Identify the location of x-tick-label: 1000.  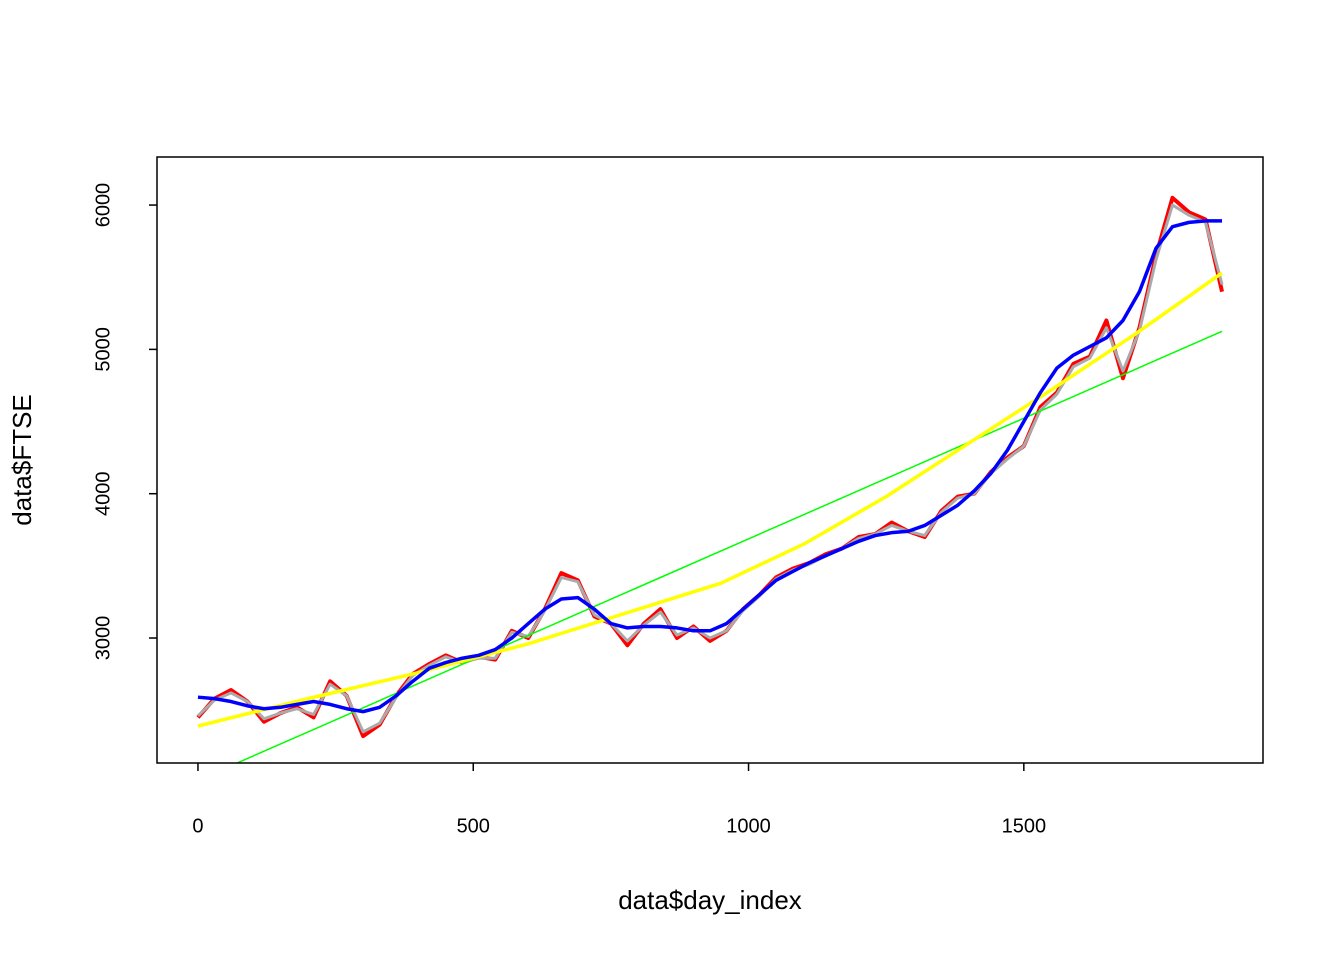
(748, 826).